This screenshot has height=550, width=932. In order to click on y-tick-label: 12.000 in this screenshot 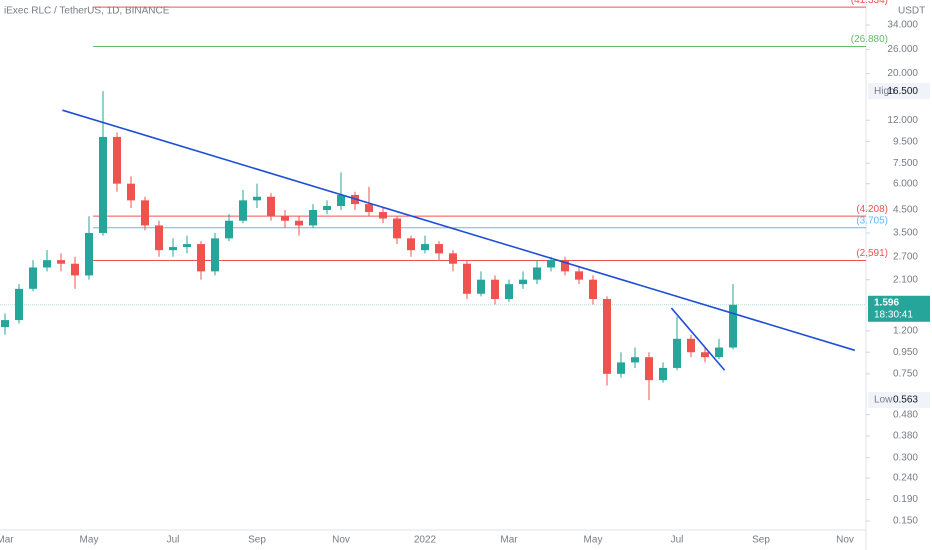, I will do `click(902, 120)`.